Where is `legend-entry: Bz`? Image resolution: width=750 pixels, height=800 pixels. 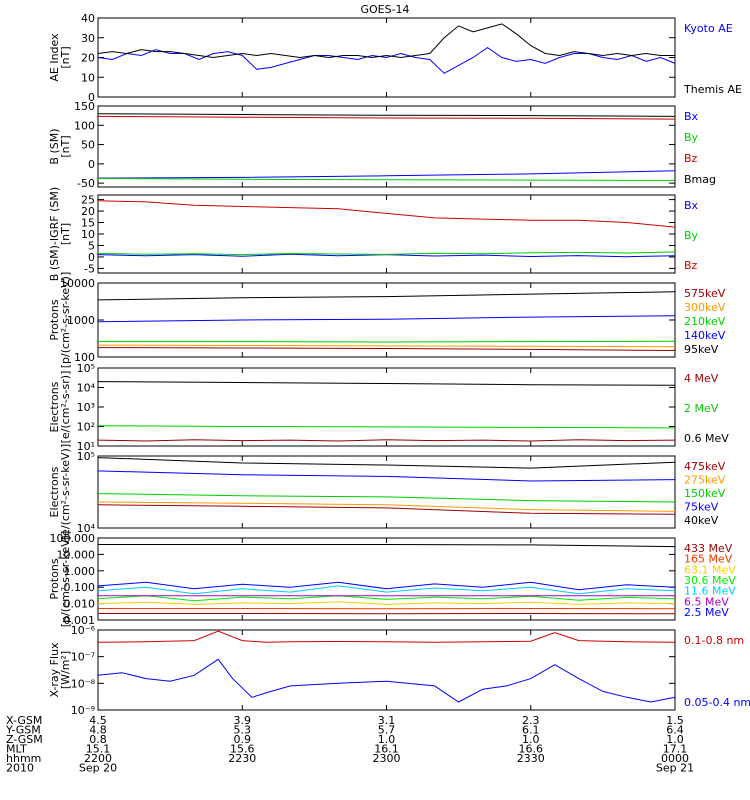 legend-entry: Bz is located at coordinates (691, 158).